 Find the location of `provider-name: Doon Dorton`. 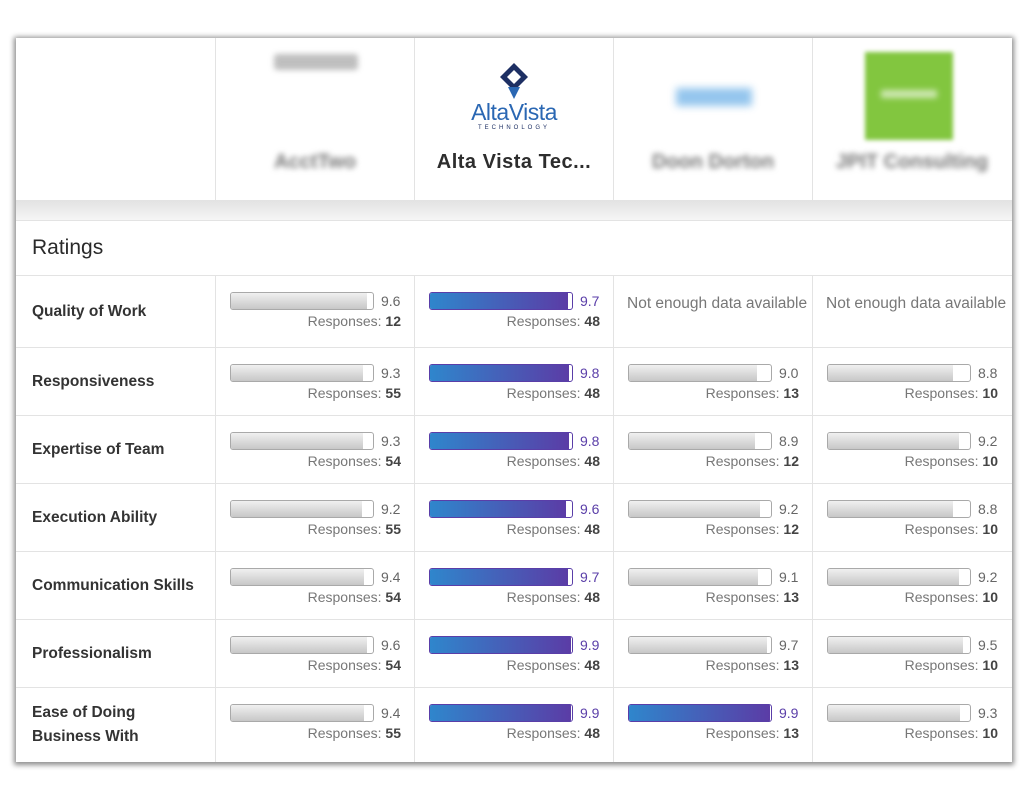

provider-name: Doon Dorton is located at coordinates (713, 162).